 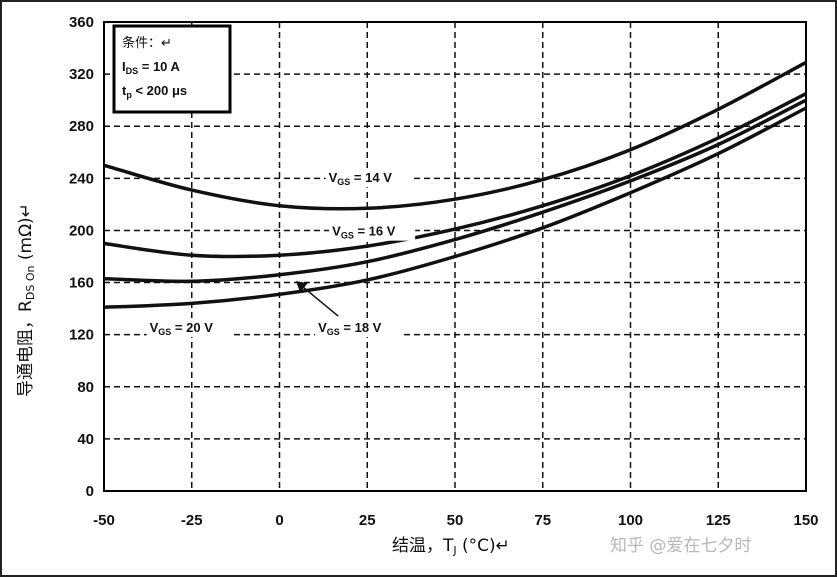 What do you see at coordinates (805, 520) in the screenshot?
I see `x-tick-label: 150` at bounding box center [805, 520].